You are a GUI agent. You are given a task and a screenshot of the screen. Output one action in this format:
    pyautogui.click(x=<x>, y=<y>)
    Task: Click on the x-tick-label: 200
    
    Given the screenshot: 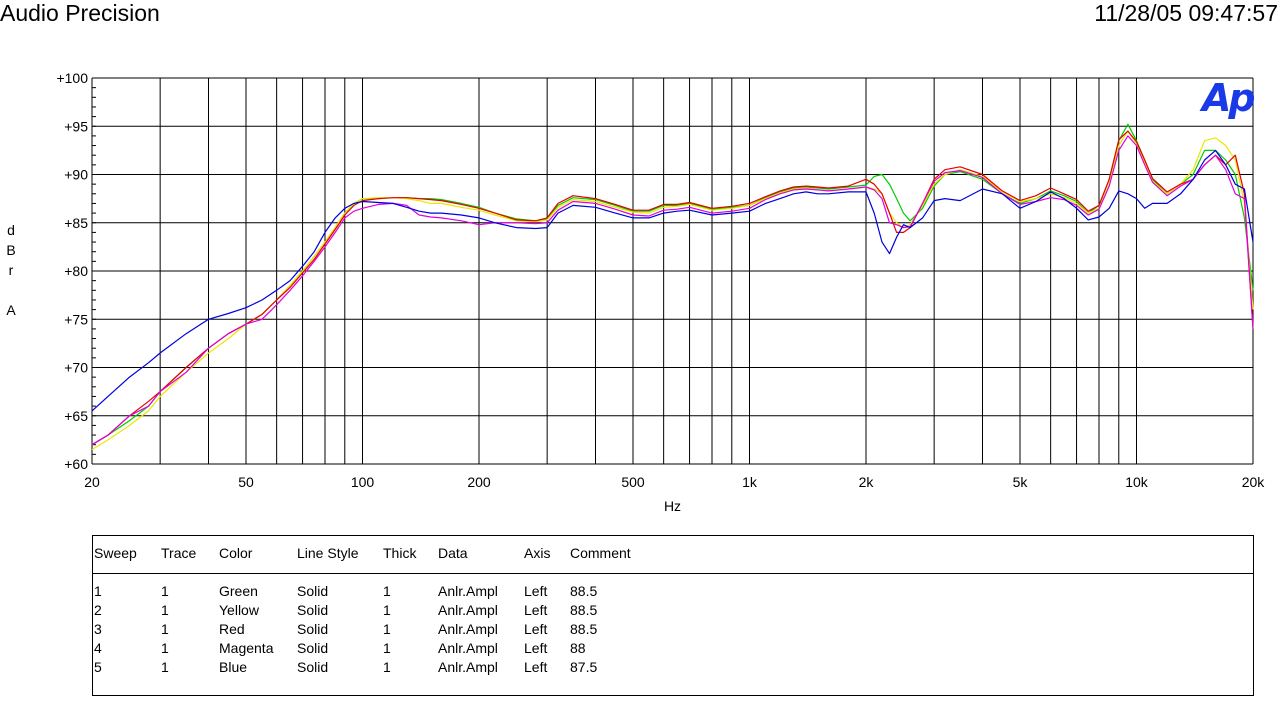 What is the action you would take?
    pyautogui.click(x=479, y=482)
    